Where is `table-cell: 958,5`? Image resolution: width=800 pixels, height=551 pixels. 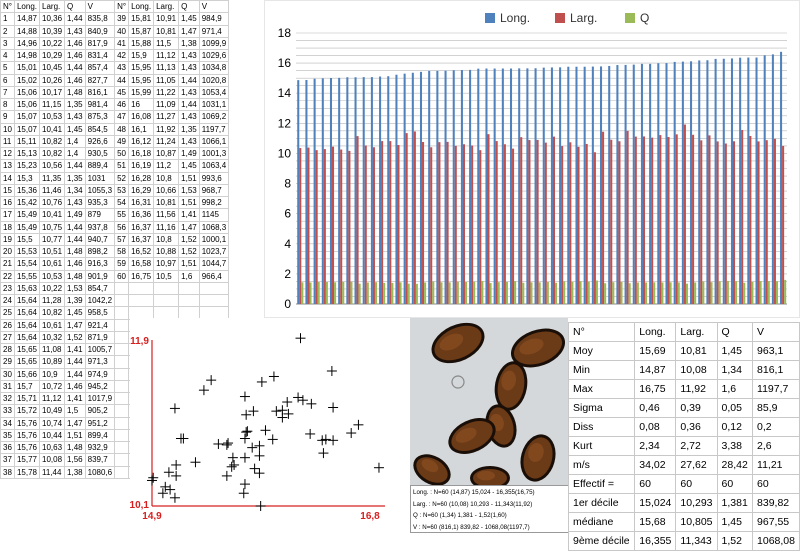 table-cell: 958,5 is located at coordinates (100, 313).